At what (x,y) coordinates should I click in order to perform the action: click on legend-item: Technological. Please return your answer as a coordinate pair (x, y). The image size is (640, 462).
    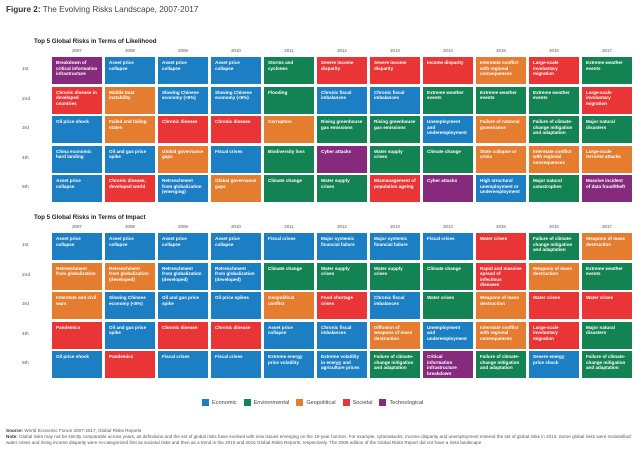
    Looking at the image, I should click on (401, 402).